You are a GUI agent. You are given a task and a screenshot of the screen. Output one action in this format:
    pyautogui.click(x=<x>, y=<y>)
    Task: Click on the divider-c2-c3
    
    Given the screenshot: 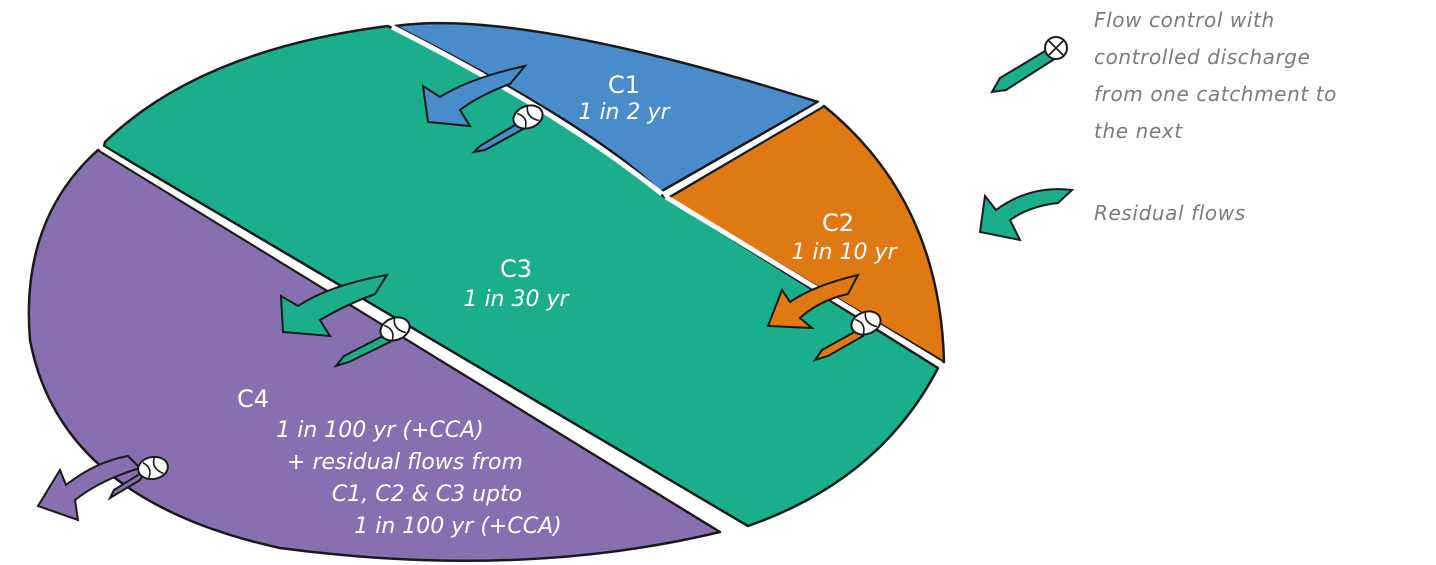 What is the action you would take?
    pyautogui.click(x=803, y=280)
    